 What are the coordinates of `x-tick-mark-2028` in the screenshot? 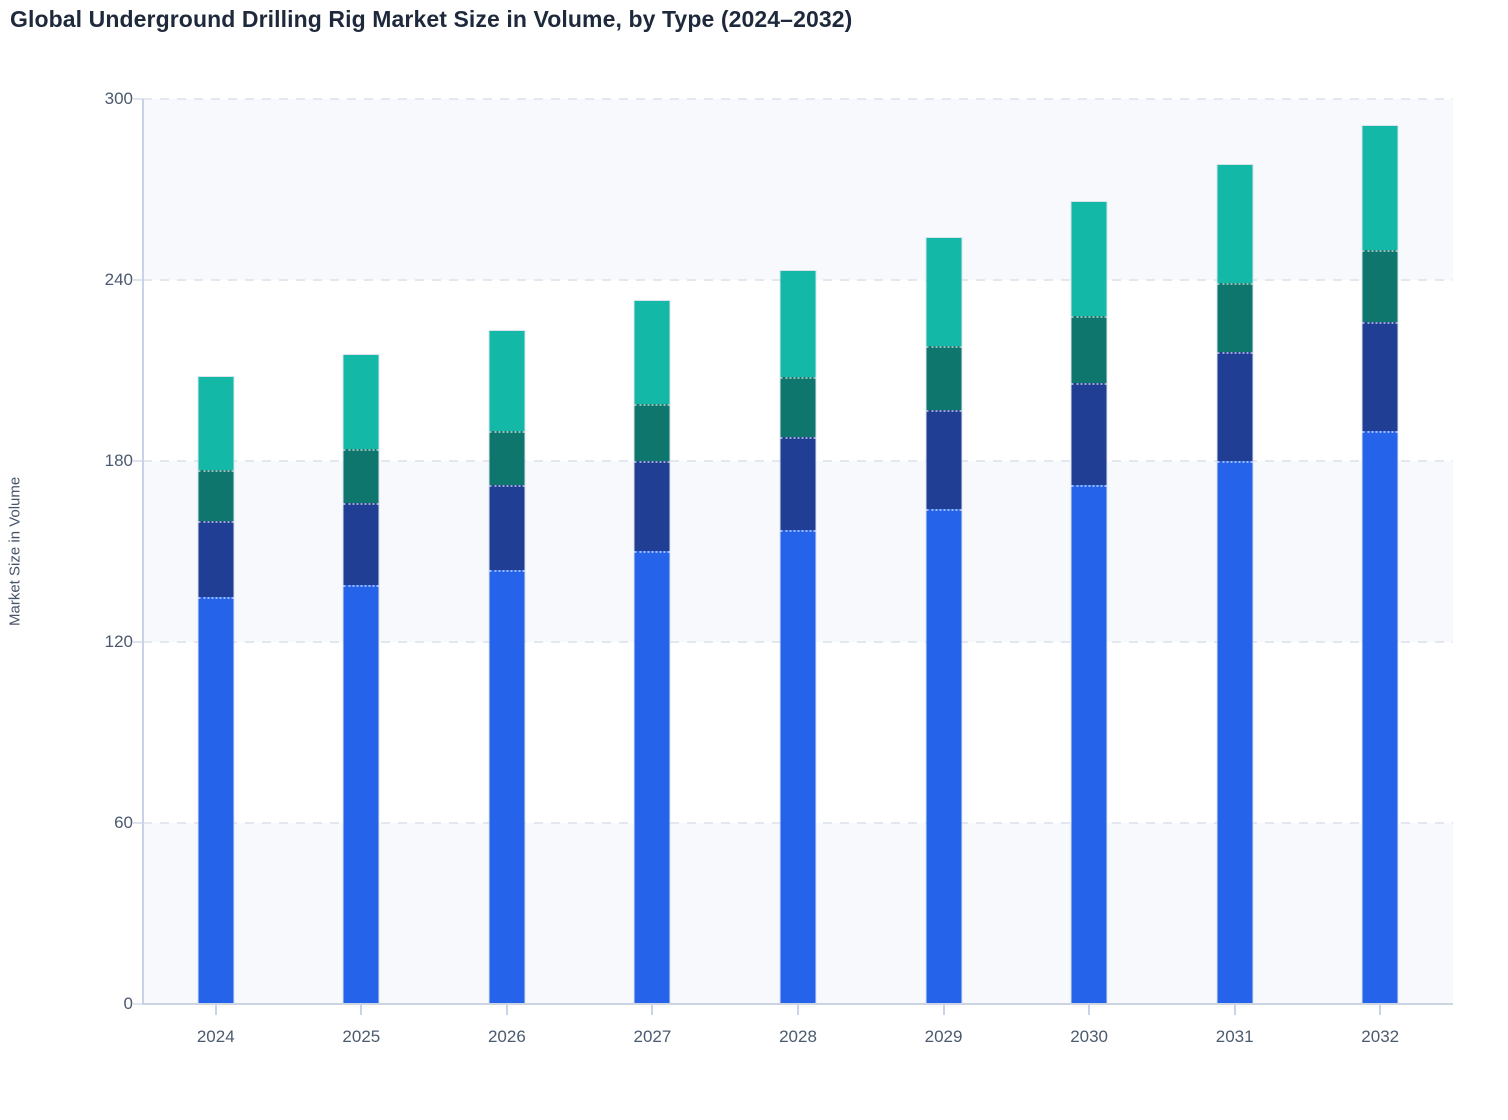 It's located at (798, 1010).